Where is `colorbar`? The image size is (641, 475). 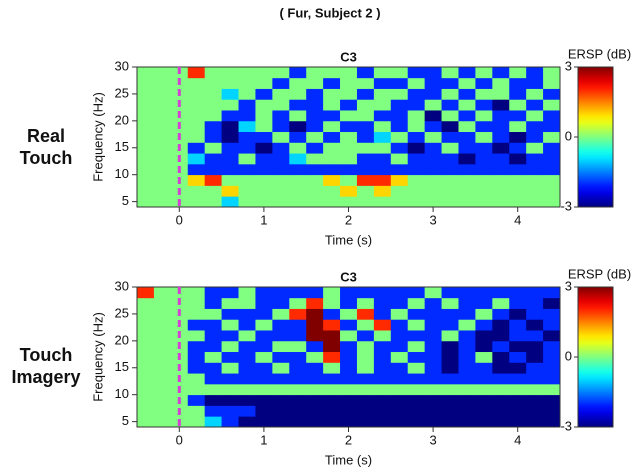
colorbar is located at coordinates (595, 357).